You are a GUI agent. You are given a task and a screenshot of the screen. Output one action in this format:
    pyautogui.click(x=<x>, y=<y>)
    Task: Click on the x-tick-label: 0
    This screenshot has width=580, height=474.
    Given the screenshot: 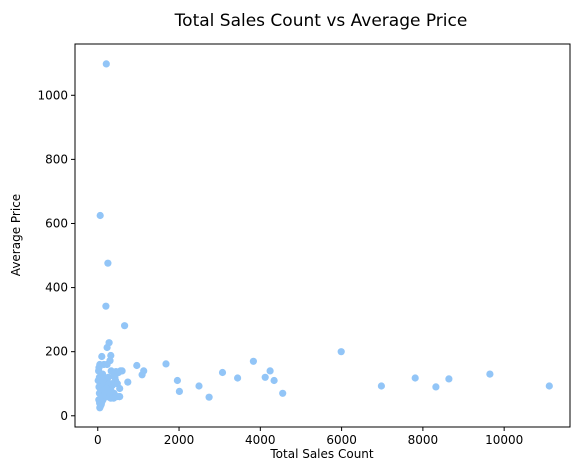 What is the action you would take?
    pyautogui.click(x=98, y=440)
    